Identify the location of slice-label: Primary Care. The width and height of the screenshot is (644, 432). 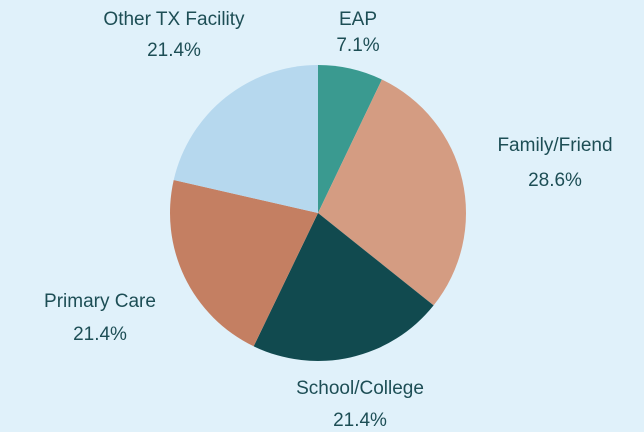
(100, 301).